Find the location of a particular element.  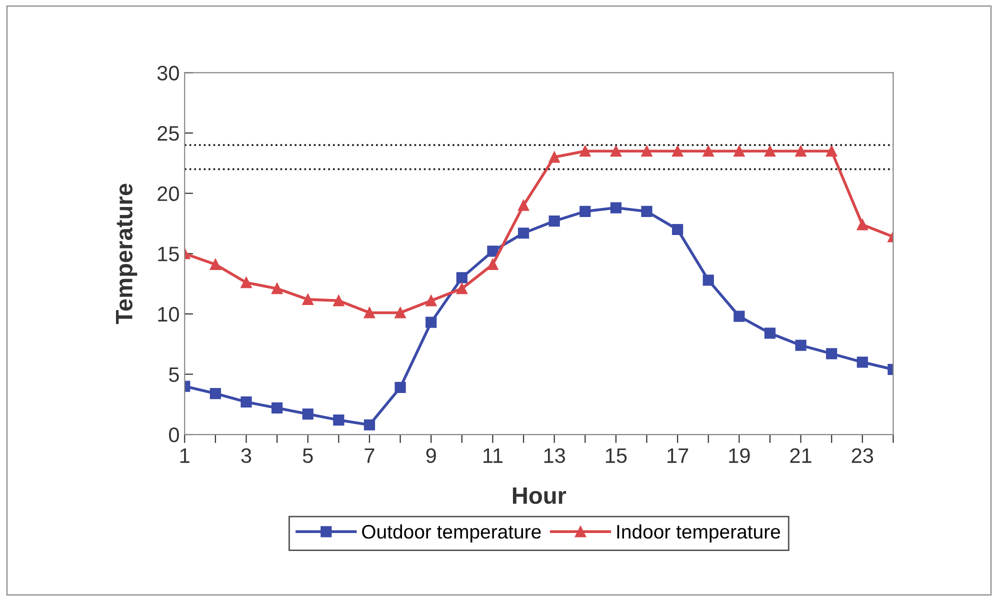

y-axis-title: Temperature is located at coordinates (127, 254).